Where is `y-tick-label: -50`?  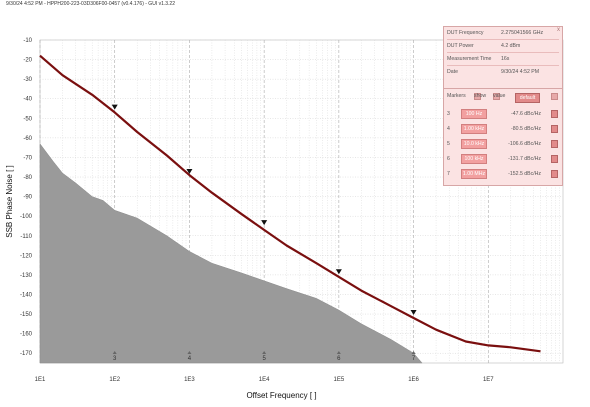 y-tick-label: -50 is located at coordinates (27, 119).